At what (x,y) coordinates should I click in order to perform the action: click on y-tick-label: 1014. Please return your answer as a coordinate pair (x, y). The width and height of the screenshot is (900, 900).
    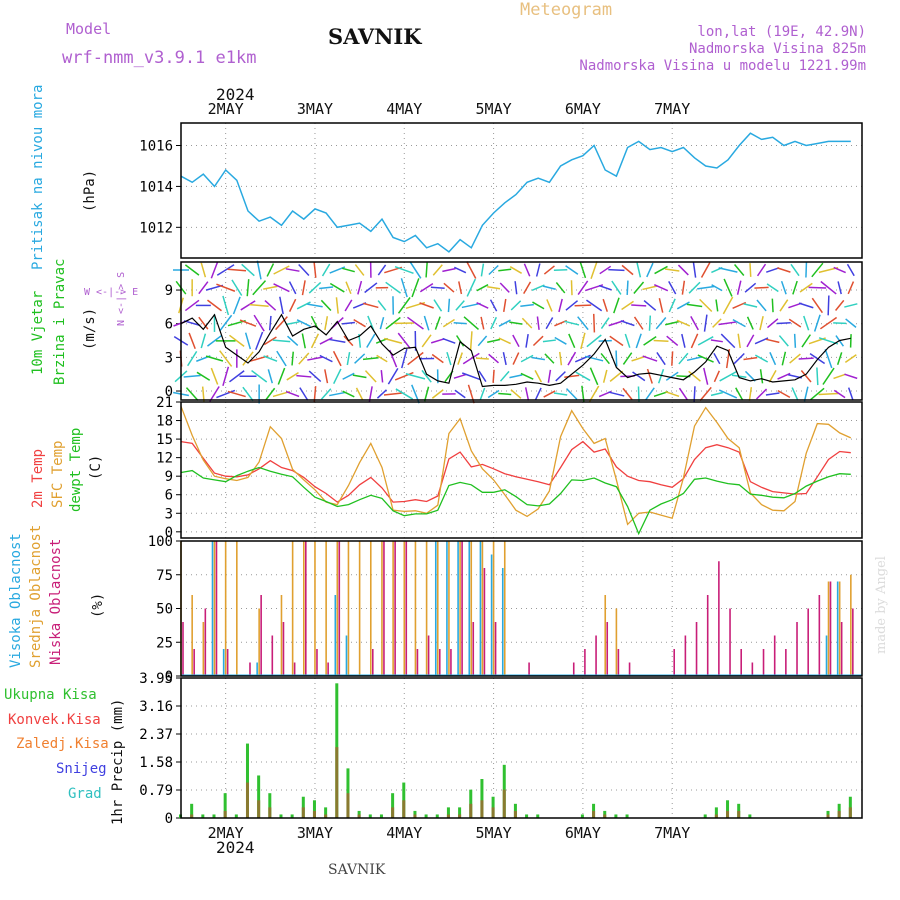
    Looking at the image, I should click on (156, 187).